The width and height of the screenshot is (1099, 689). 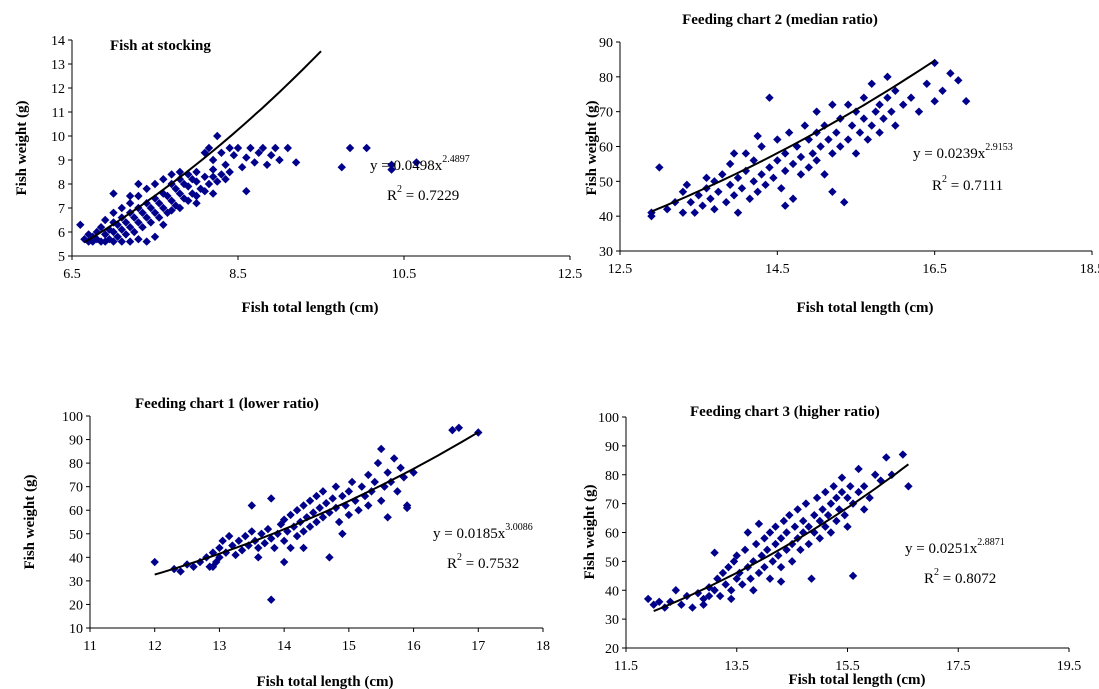 I want to click on x-tick-label: 10.5, so click(x=404, y=274).